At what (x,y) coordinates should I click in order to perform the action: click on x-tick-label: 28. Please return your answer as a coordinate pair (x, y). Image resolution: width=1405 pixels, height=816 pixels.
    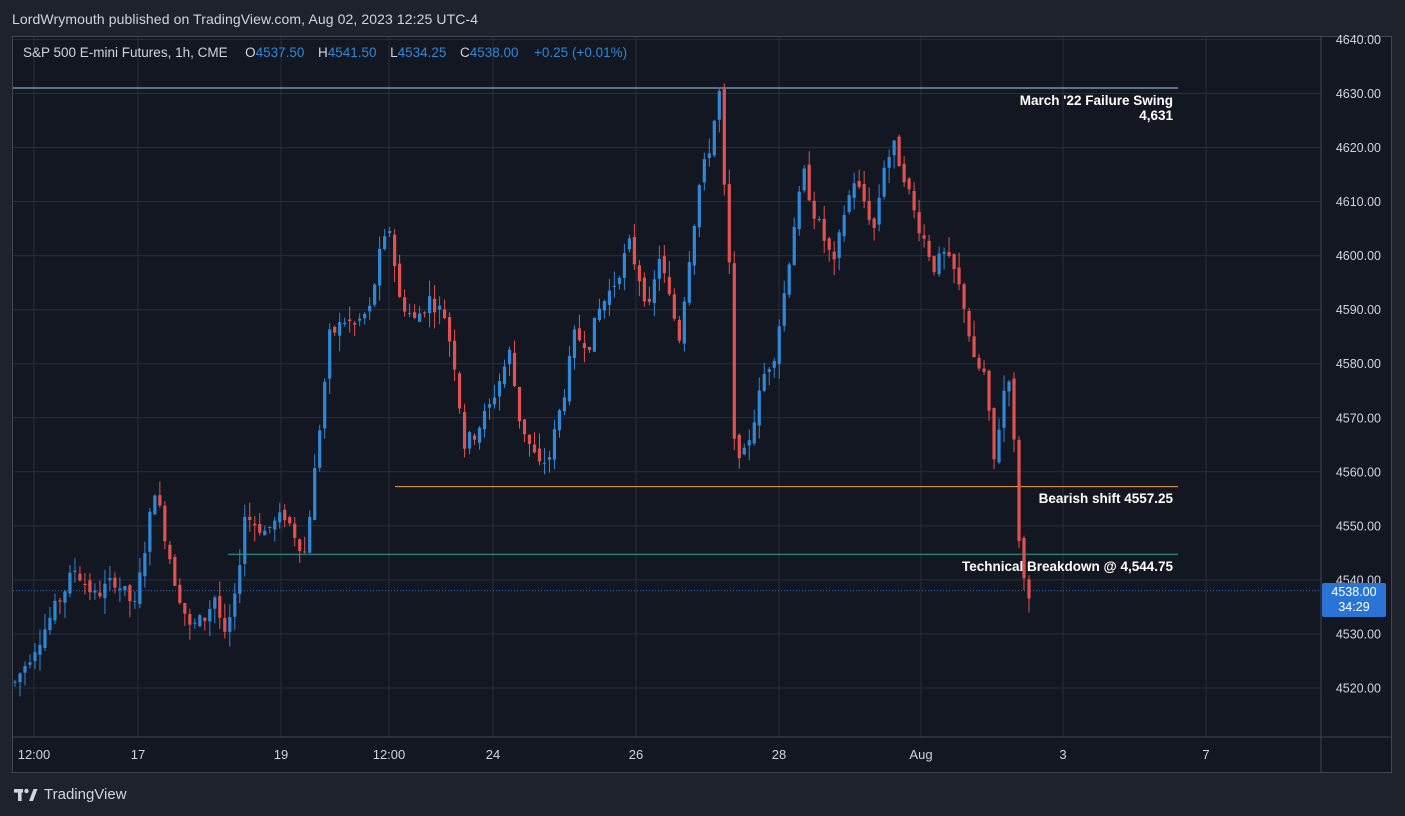
    Looking at the image, I should click on (779, 754).